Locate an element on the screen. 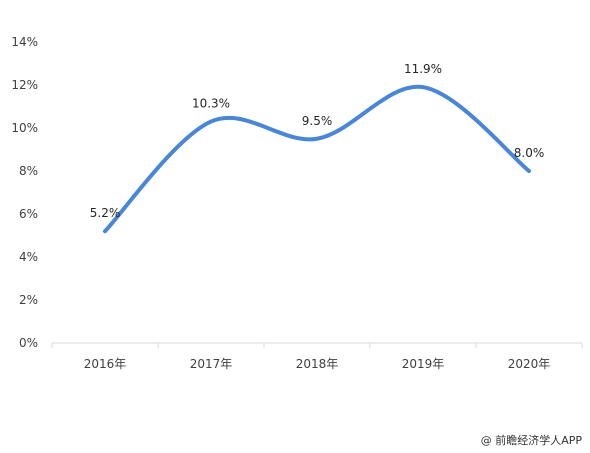  data-label: 5.2% is located at coordinates (105, 213).